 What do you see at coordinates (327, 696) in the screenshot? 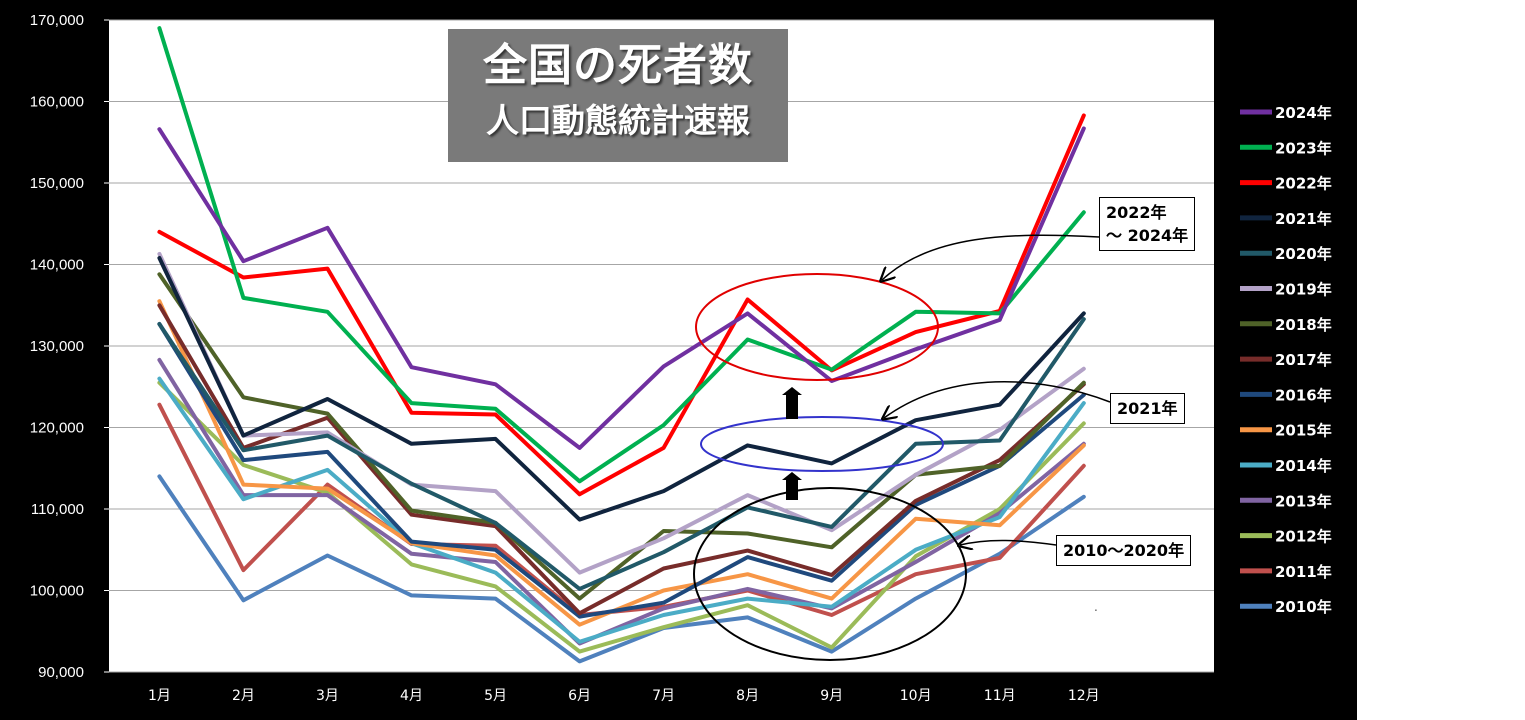
I see `x-tick-label: 3月` at bounding box center [327, 696].